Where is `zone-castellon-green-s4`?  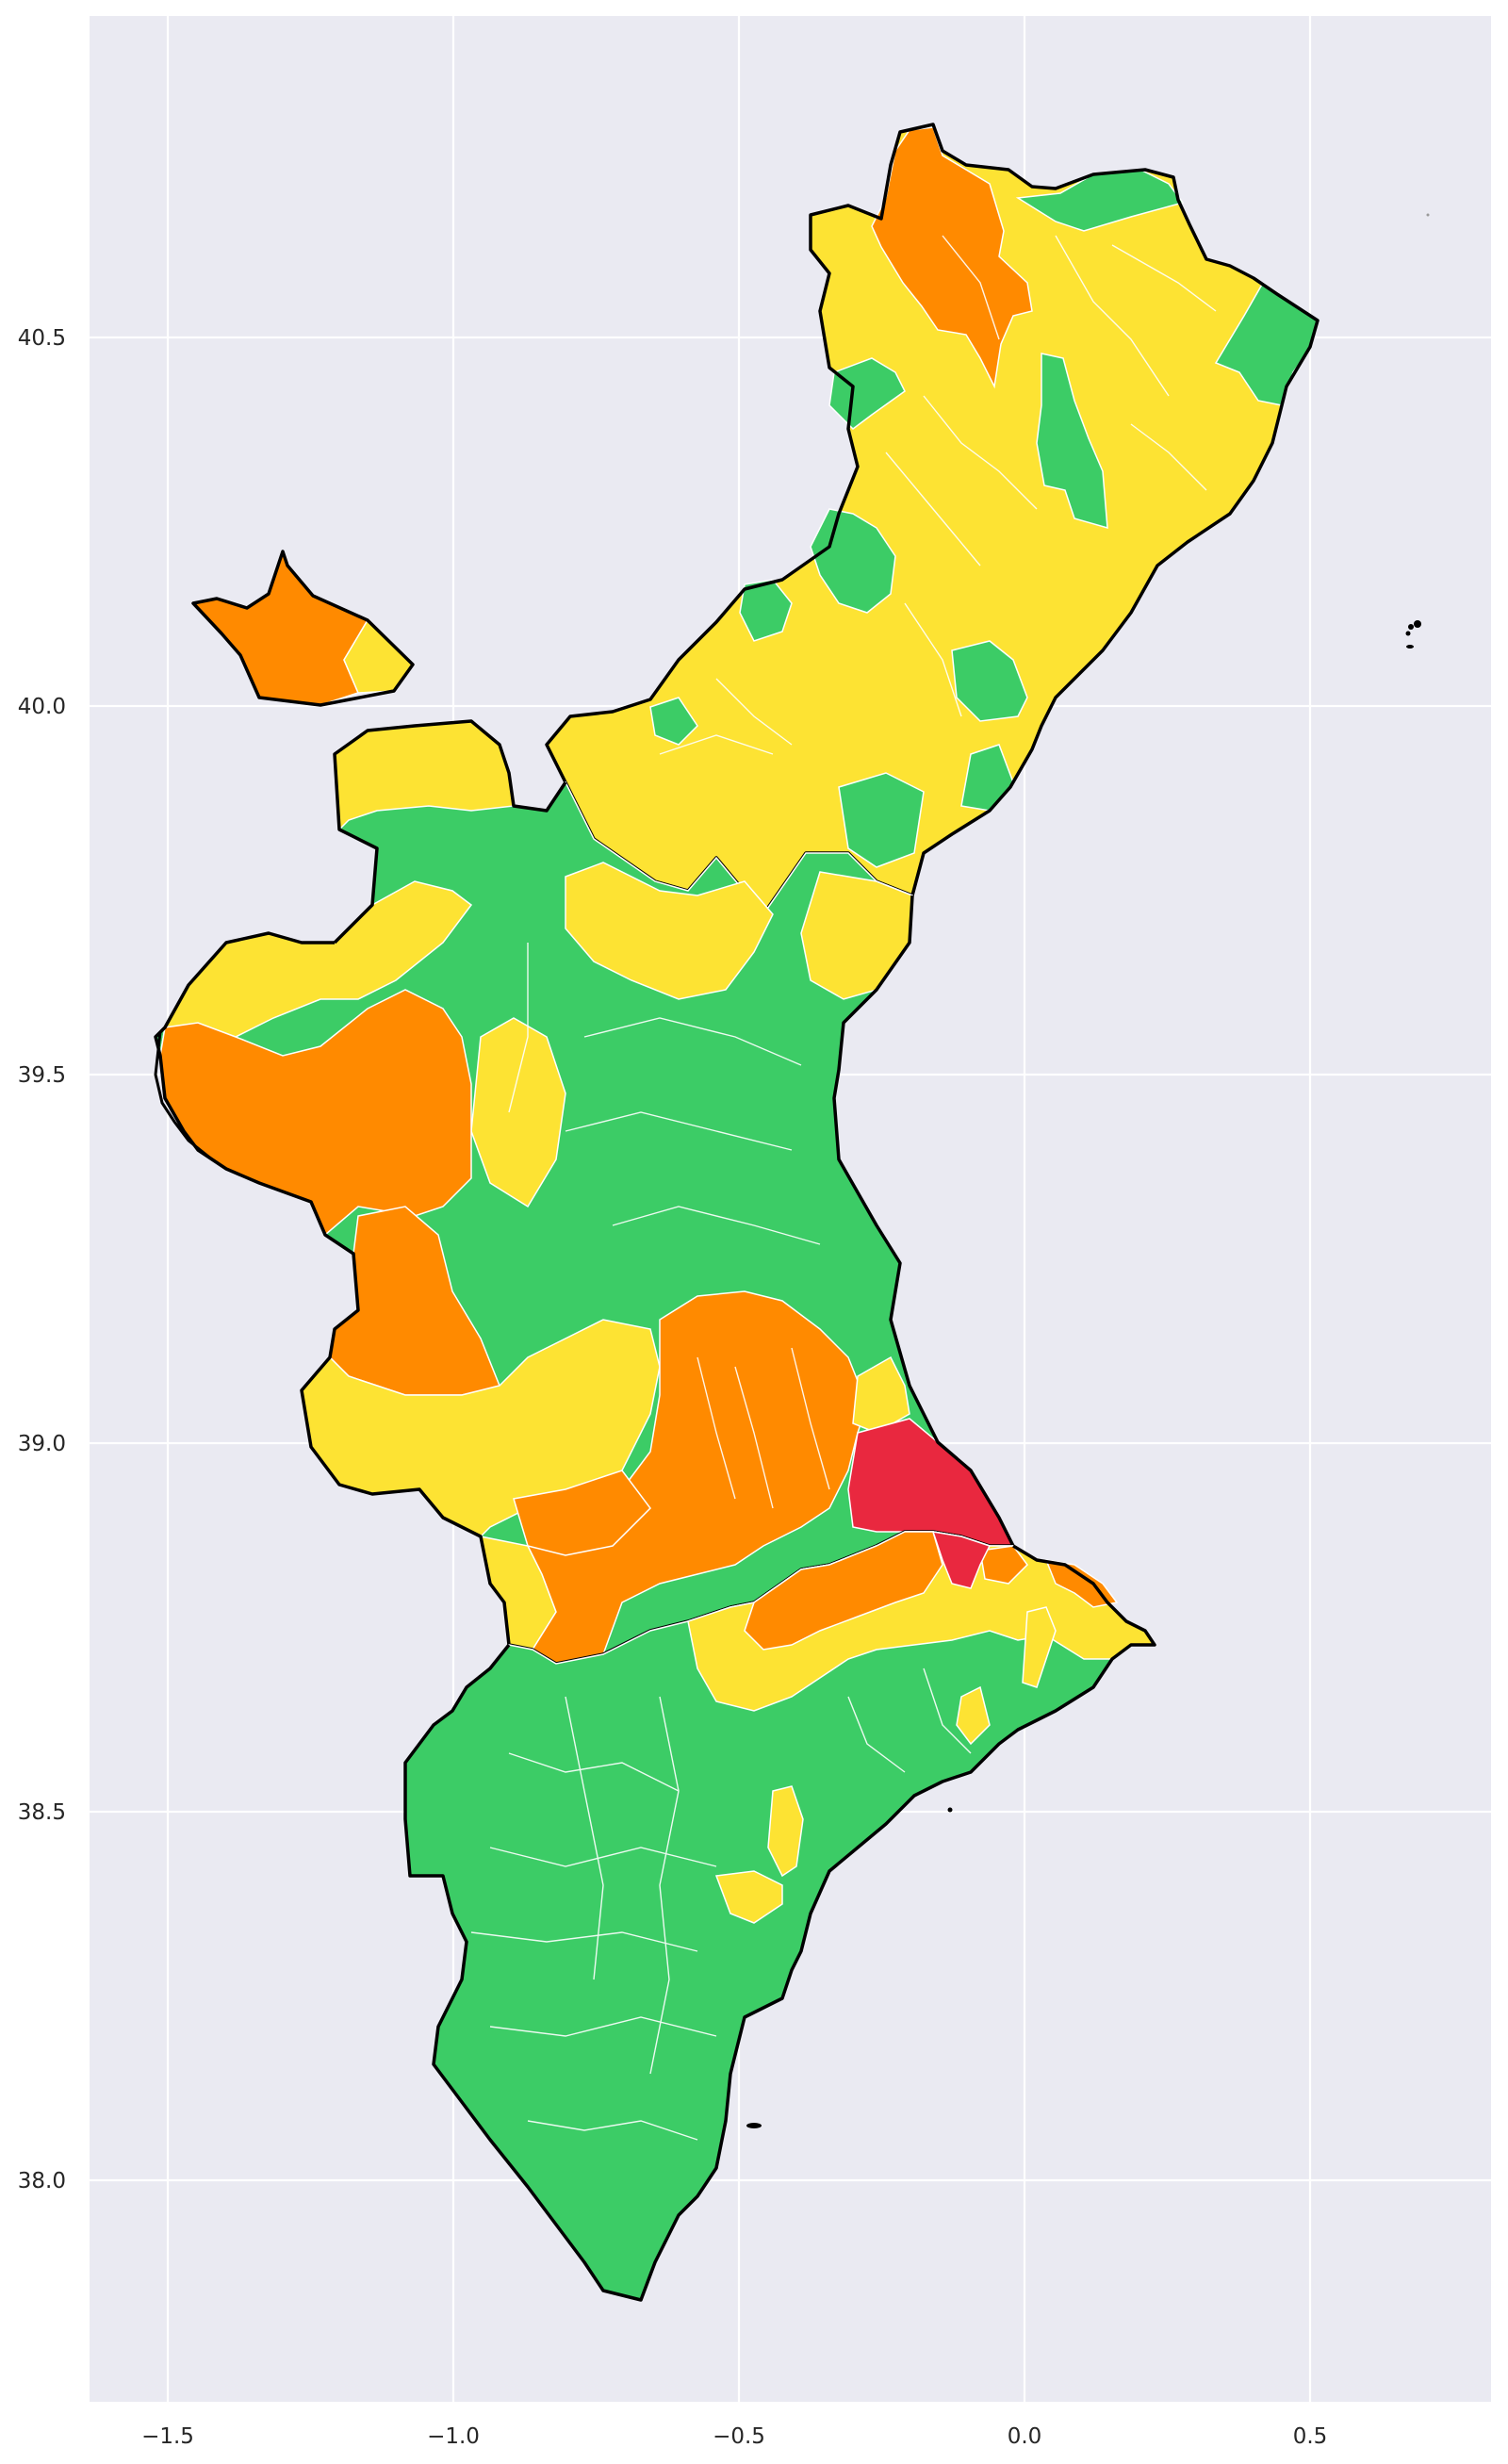
zone-castellon-green-s4 is located at coordinates (673, 721).